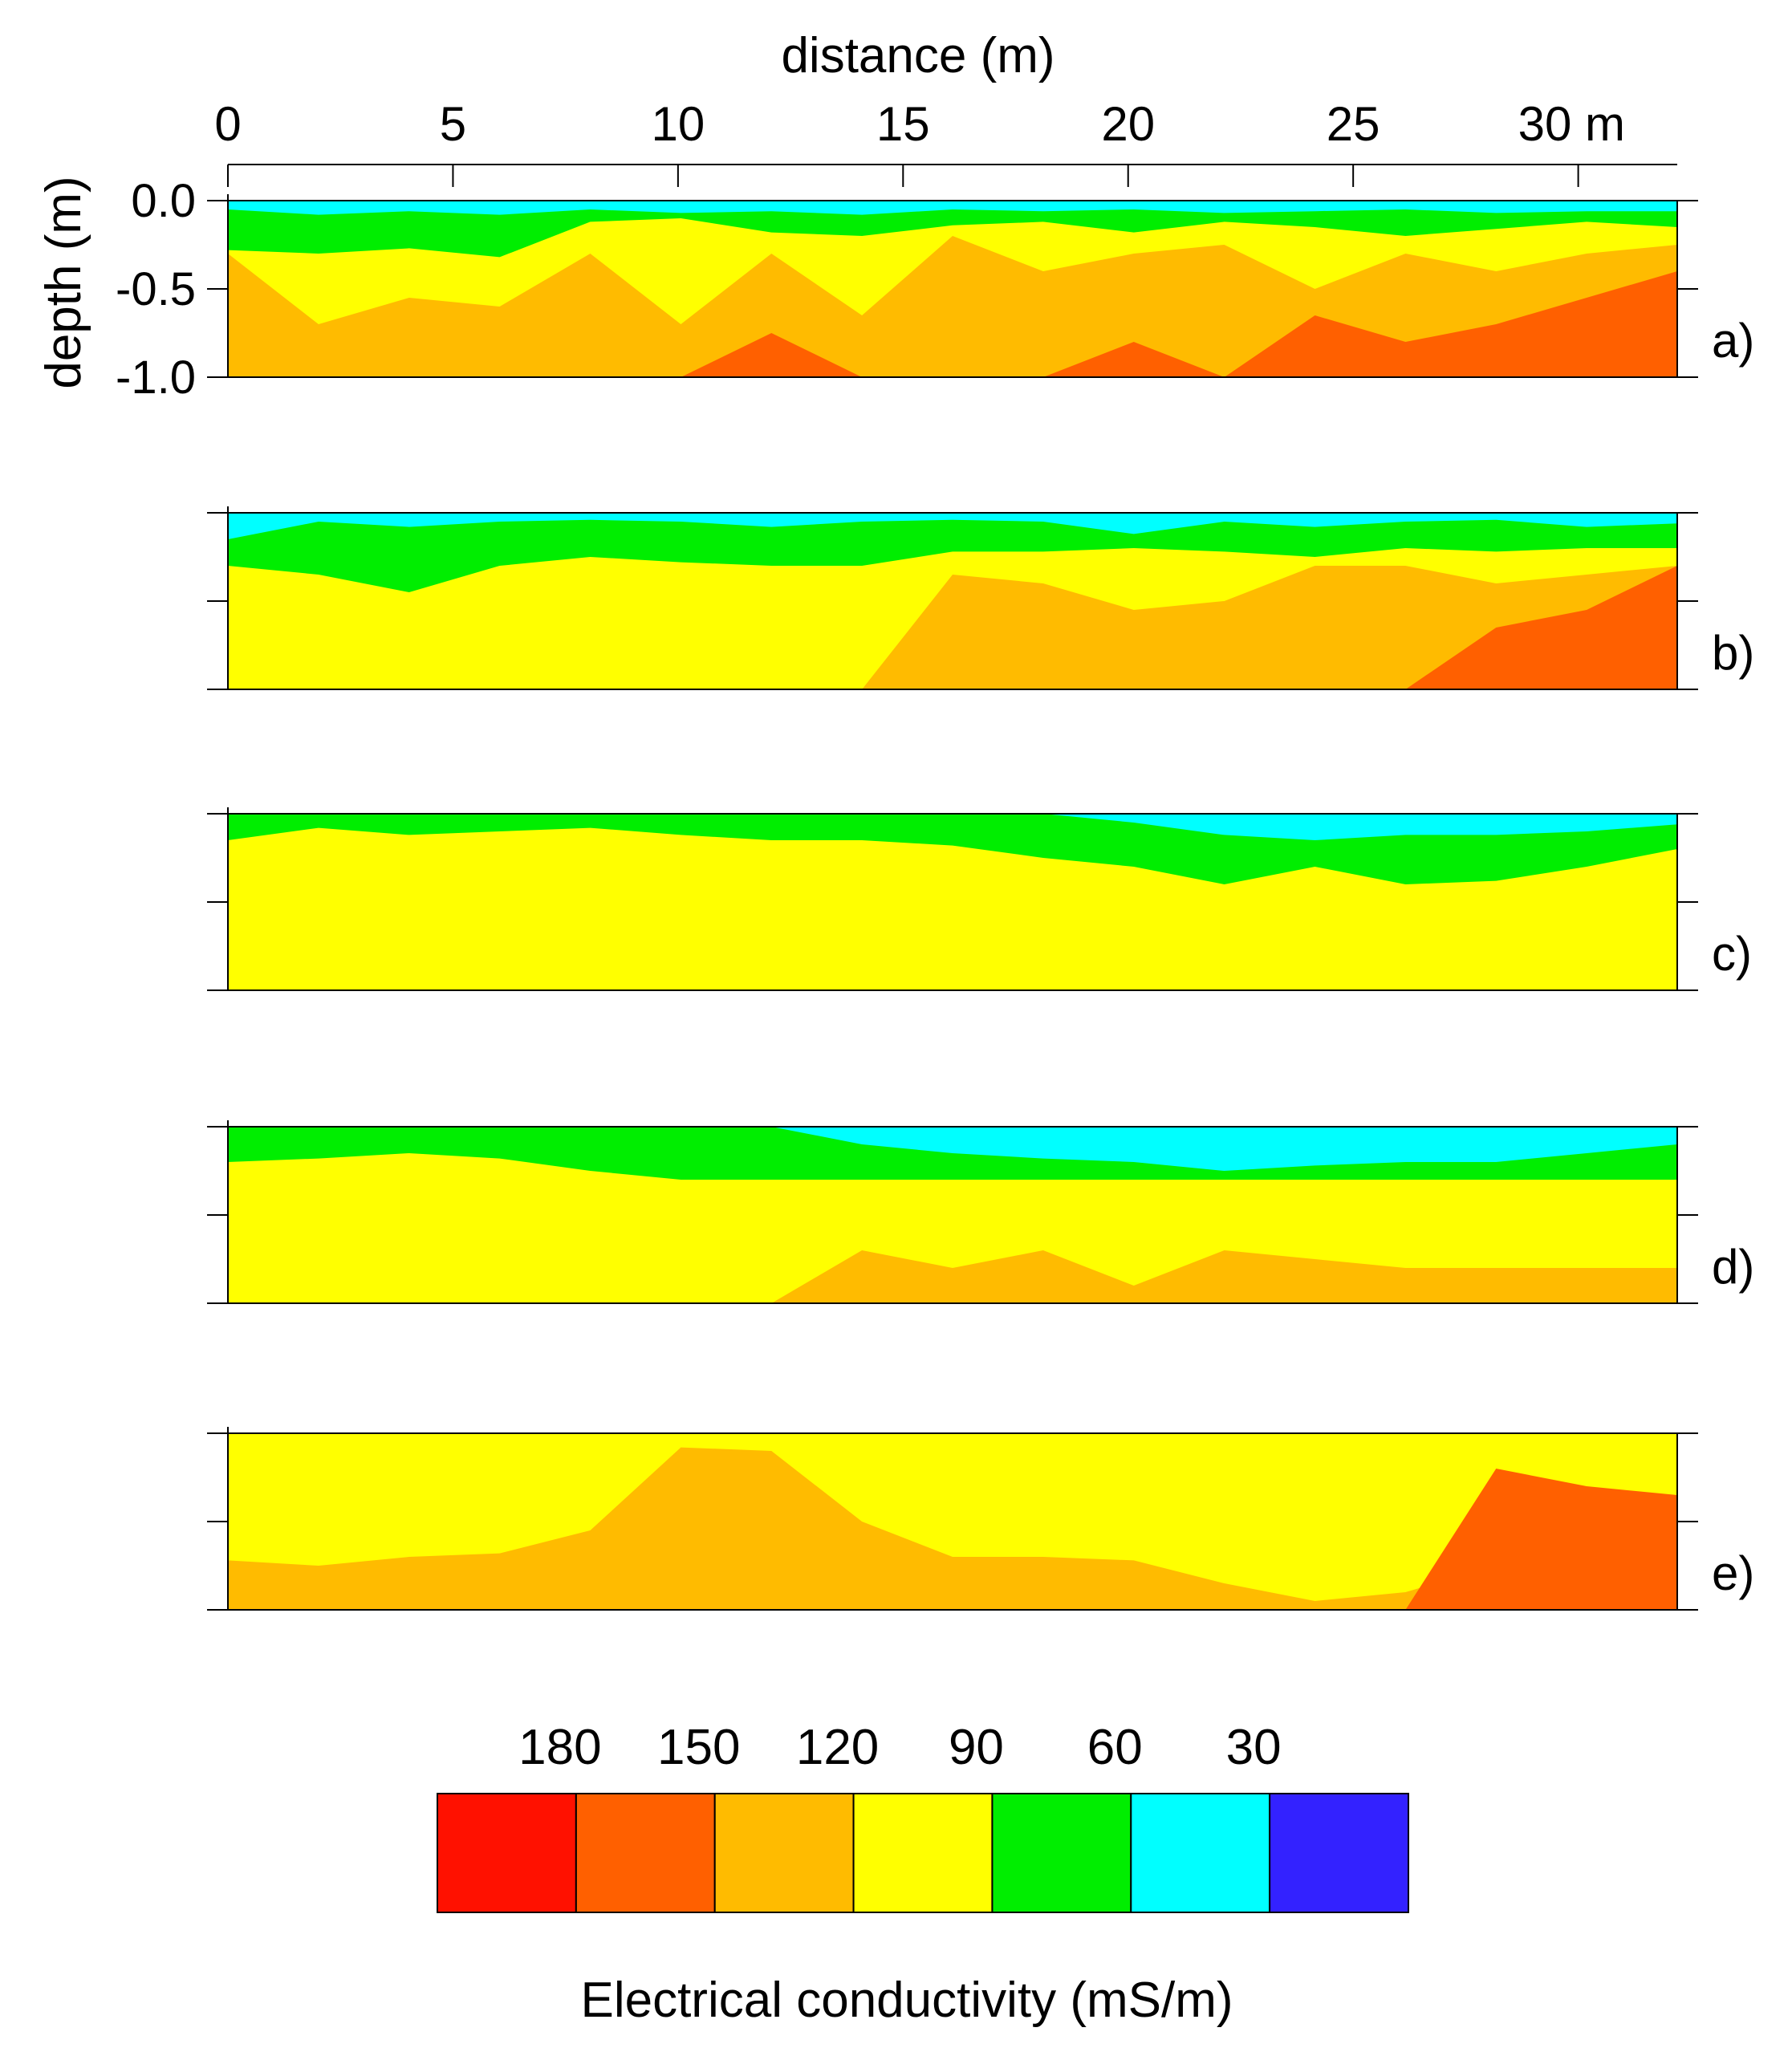 The image size is (1792, 2052). Describe the element at coordinates (1733, 653) in the screenshot. I see `panel-label: b)` at that location.